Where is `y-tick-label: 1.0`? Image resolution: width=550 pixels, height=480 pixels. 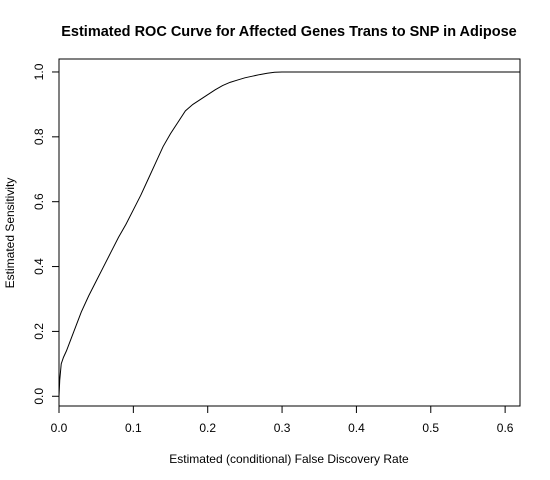 y-tick-label: 1.0 is located at coordinates (39, 71).